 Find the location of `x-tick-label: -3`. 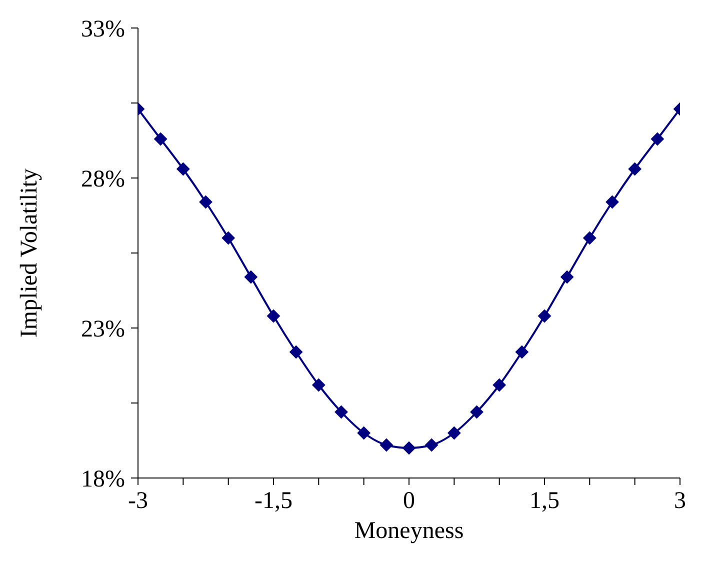

x-tick-label: -3 is located at coordinates (138, 501).